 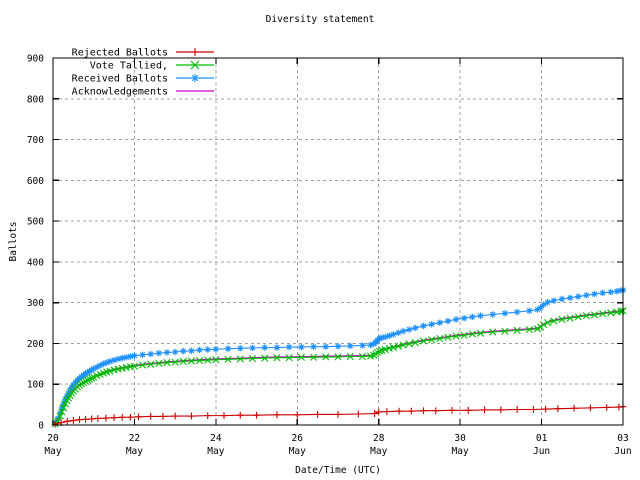 What do you see at coordinates (53, 438) in the screenshot?
I see `x-tick-label-day: 20` at bounding box center [53, 438].